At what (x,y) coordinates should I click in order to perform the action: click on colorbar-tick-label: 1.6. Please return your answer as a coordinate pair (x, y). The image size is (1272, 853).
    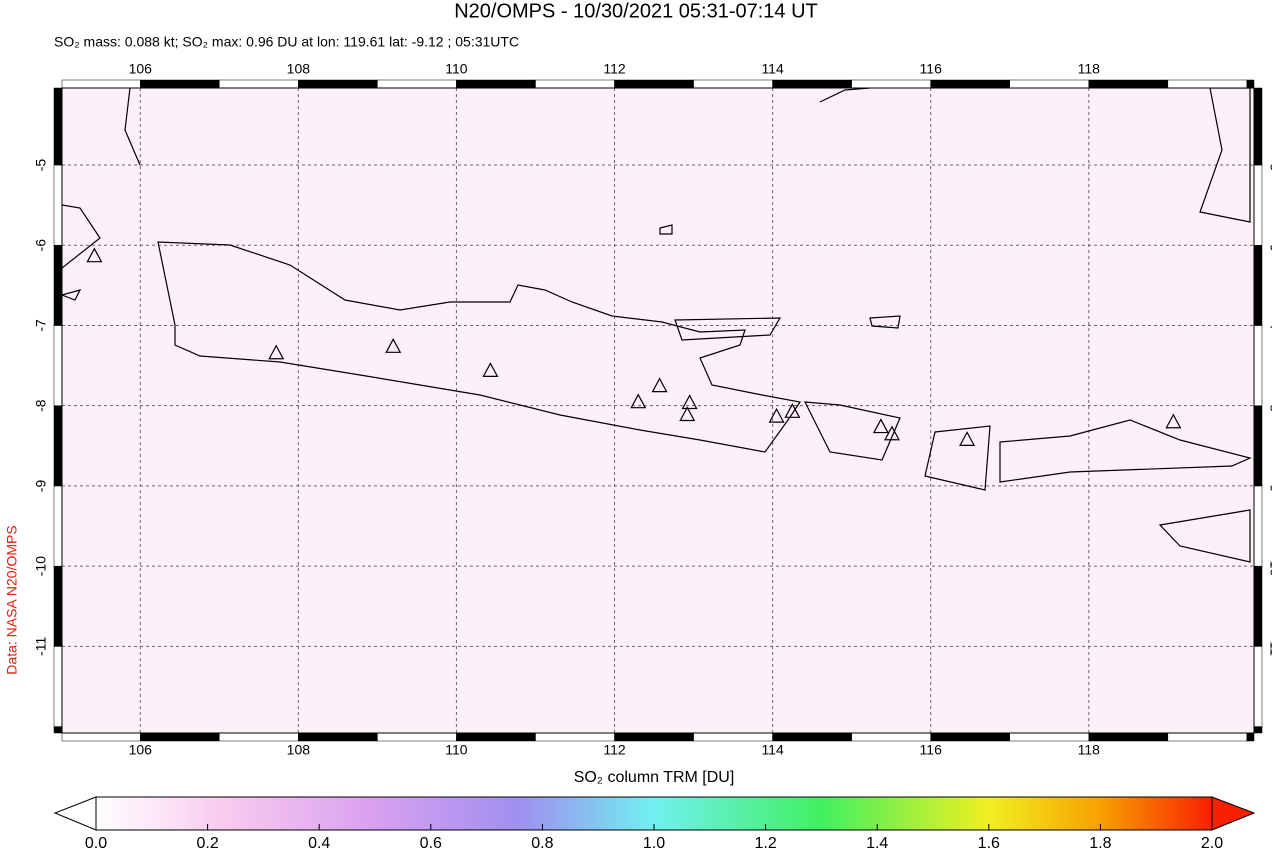
    Looking at the image, I should click on (989, 843).